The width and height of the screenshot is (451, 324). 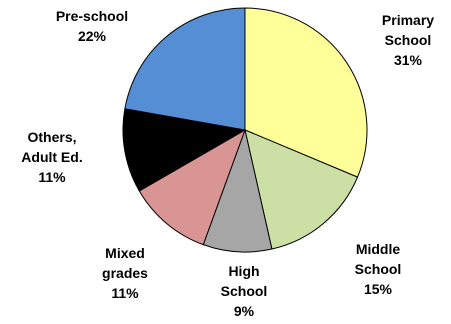 What do you see at coordinates (184, 150) in the screenshot?
I see `pie-slice-others-adult-ed` at bounding box center [184, 150].